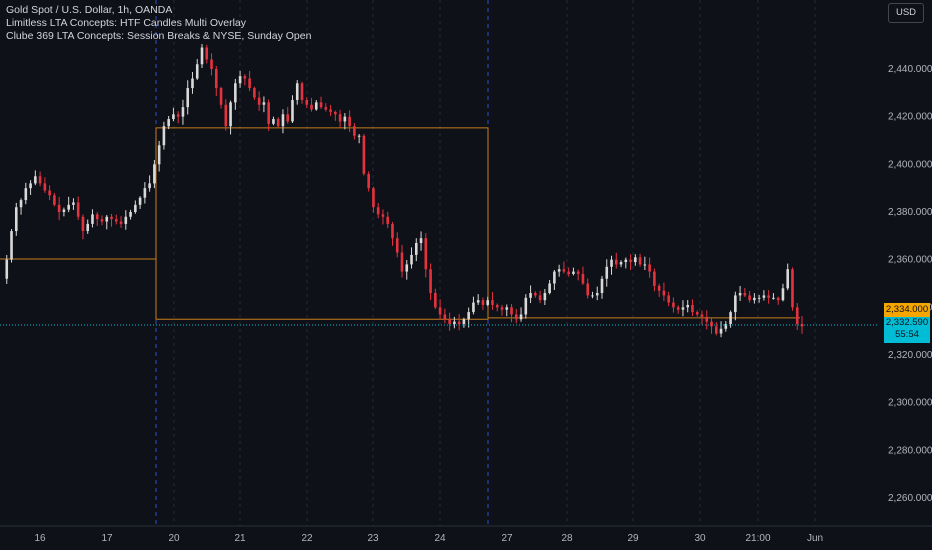 The width and height of the screenshot is (932, 550). I want to click on current-price-tag: 2,332.590 55:54, so click(907, 330).